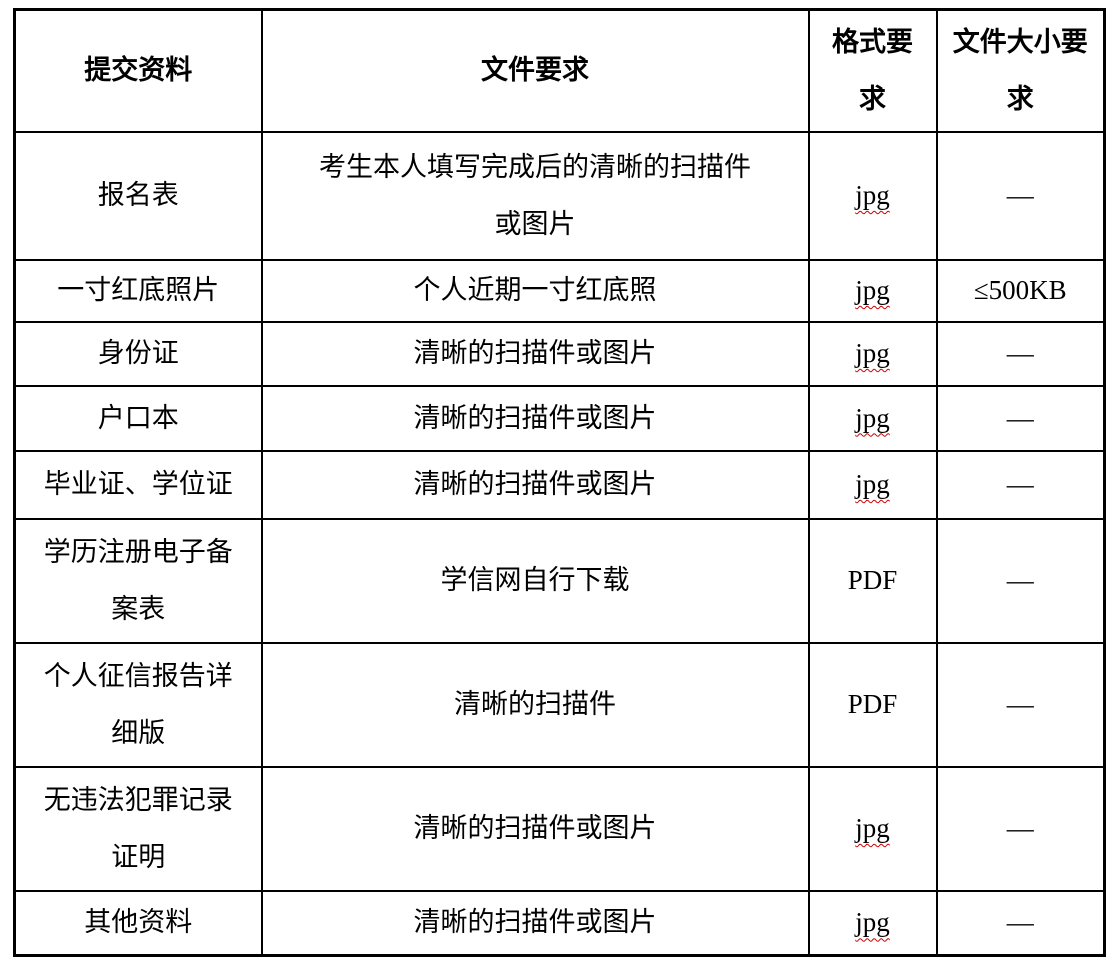 The image size is (1116, 963). I want to click on table-row: 无违法犯罪记录 证明 清晰的扫描件或图片 jpg —, so click(559, 828).